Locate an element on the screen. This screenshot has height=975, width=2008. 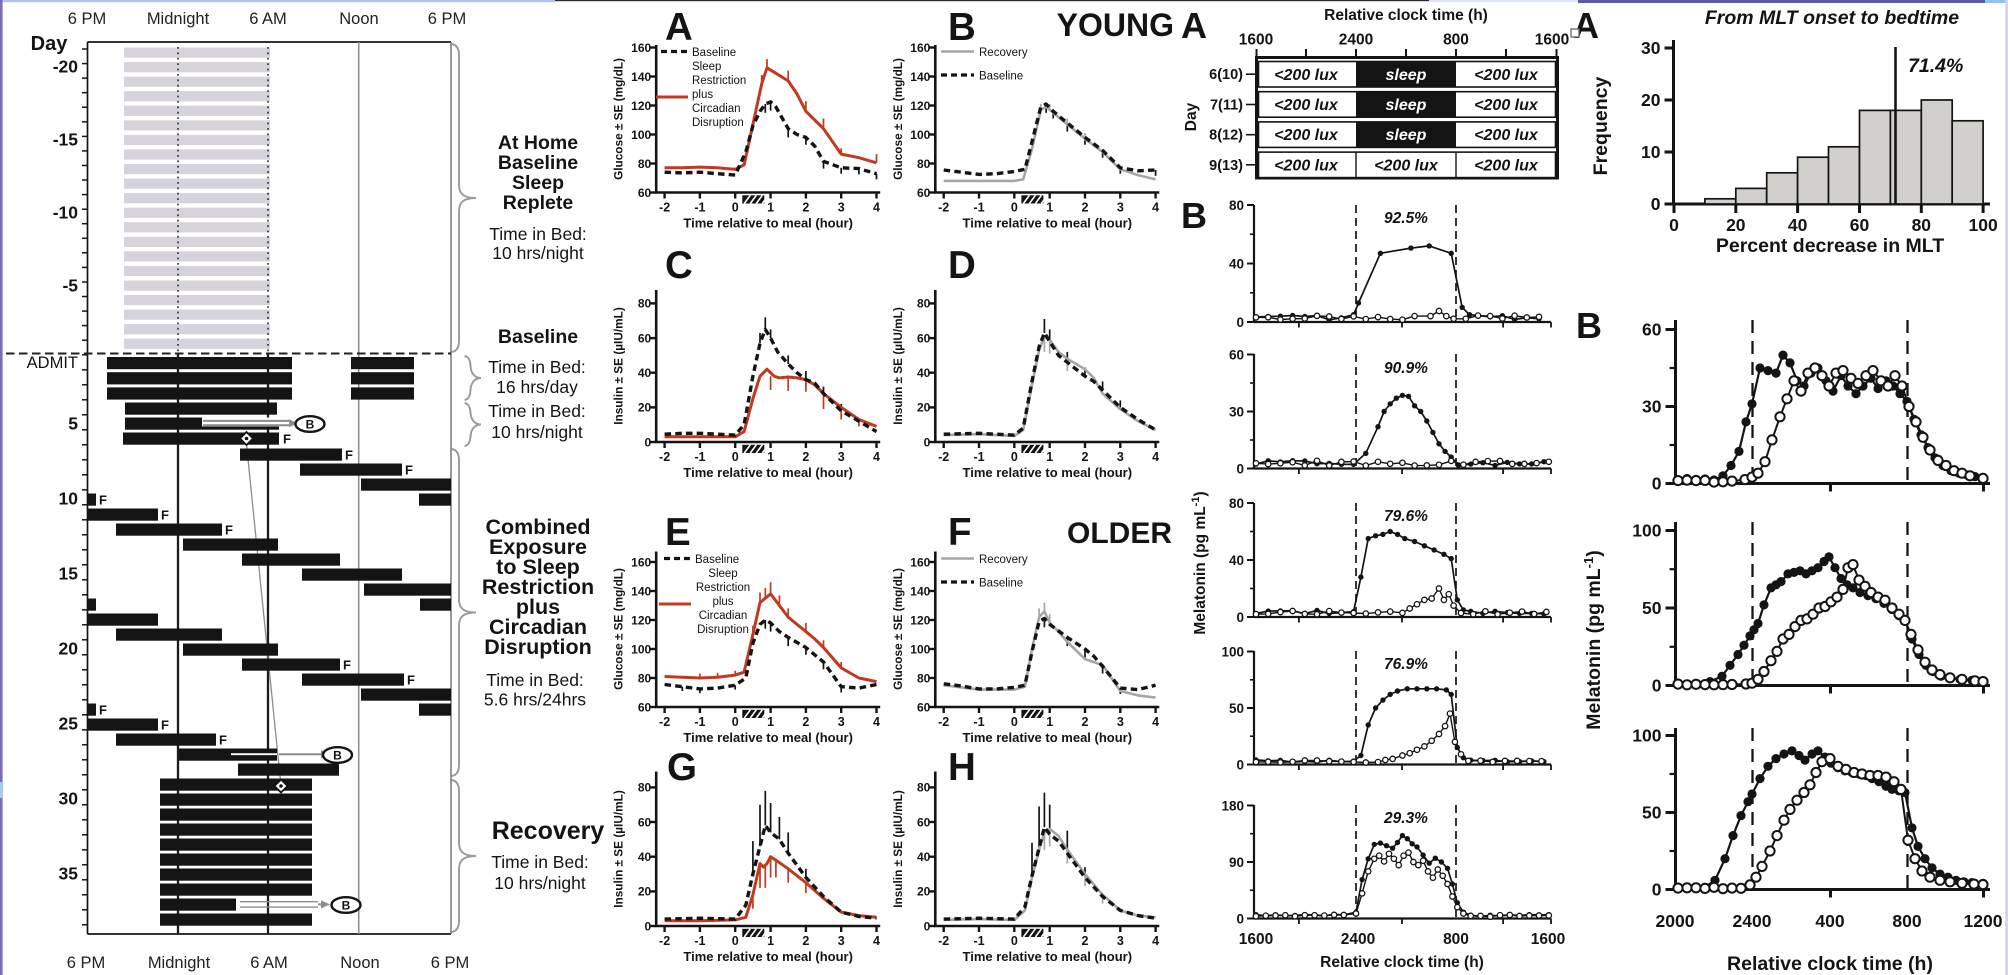
svg-text: 5.6 hrs/24hrs is located at coordinates (535, 700).